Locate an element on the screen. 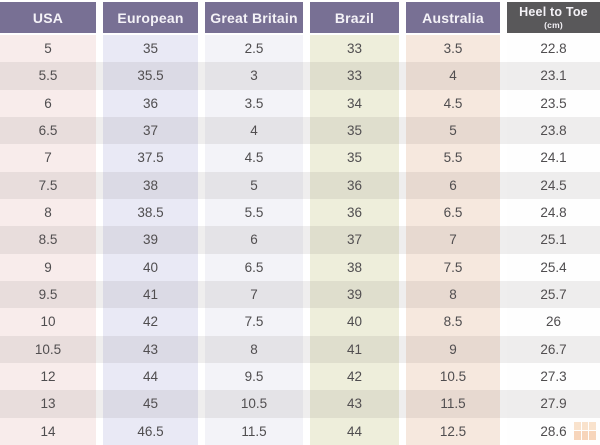 This screenshot has height=445, width=600. table-cell: 25.1 is located at coordinates (553, 240).